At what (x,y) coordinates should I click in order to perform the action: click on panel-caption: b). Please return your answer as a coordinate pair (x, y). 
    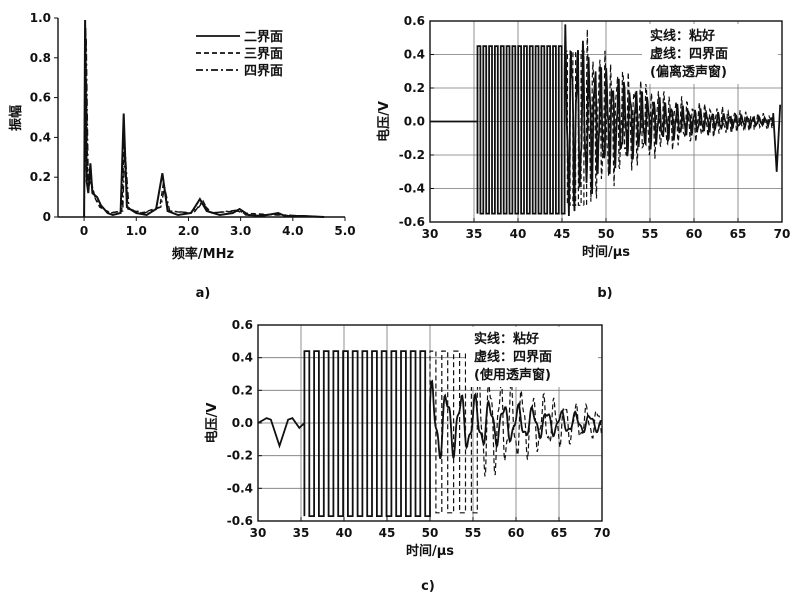
    Looking at the image, I should click on (604, 293).